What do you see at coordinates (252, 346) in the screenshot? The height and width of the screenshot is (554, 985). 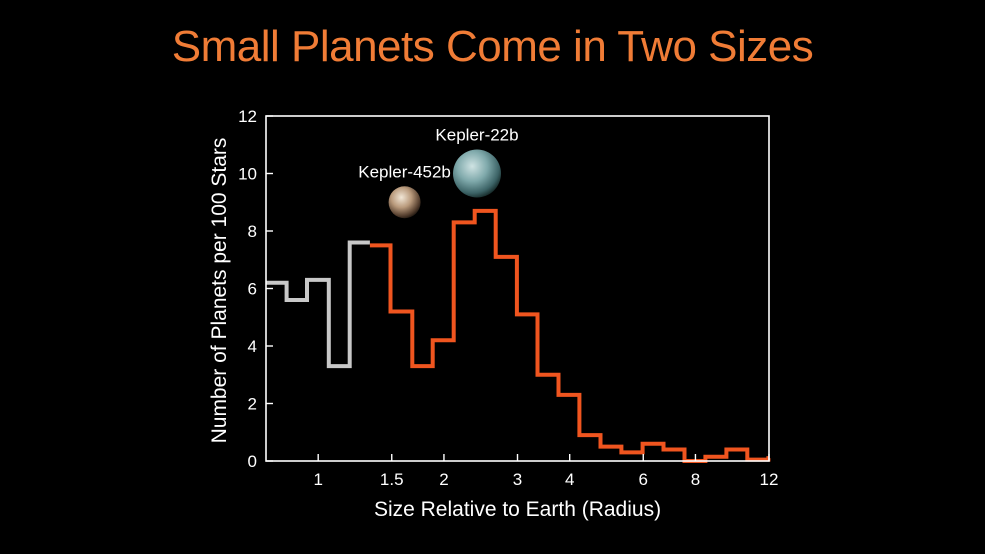 I see `y-tick-label: 4` at bounding box center [252, 346].